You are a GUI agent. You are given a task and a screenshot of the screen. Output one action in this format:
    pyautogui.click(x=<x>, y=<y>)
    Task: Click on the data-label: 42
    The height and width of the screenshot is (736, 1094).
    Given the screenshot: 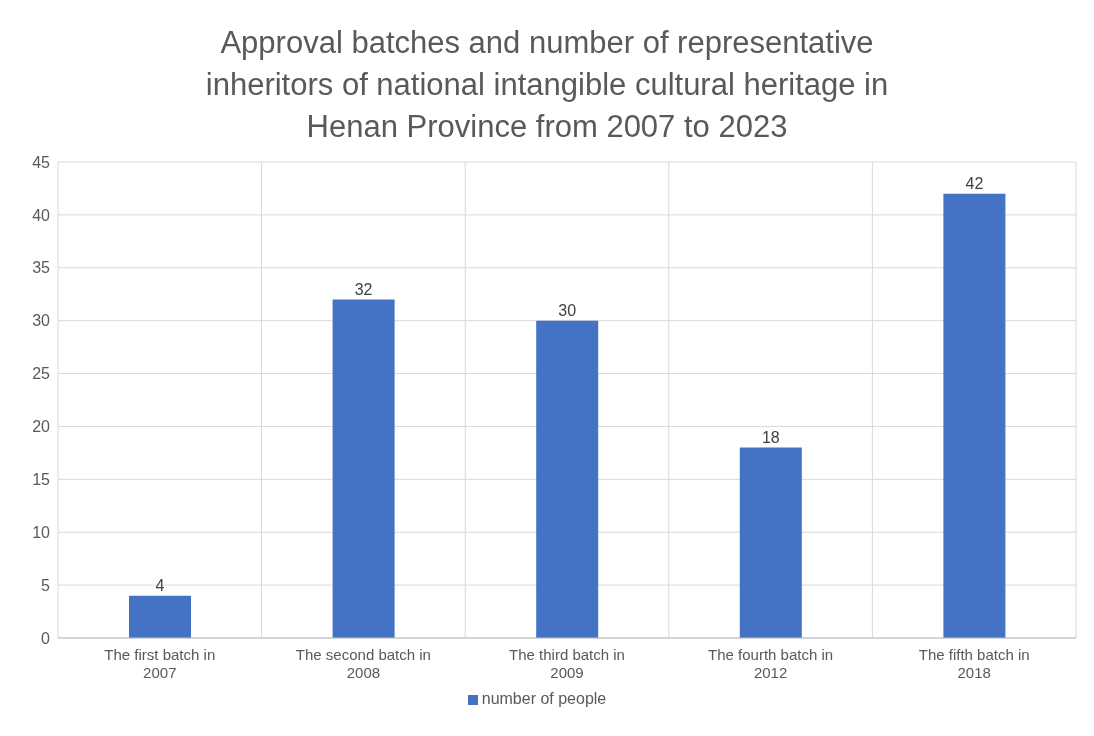 What is the action you would take?
    pyautogui.click(x=974, y=183)
    